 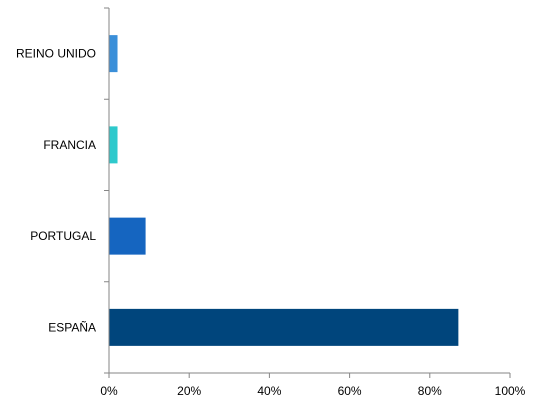 I want to click on x-tick-label: 60%, so click(x=350, y=391).